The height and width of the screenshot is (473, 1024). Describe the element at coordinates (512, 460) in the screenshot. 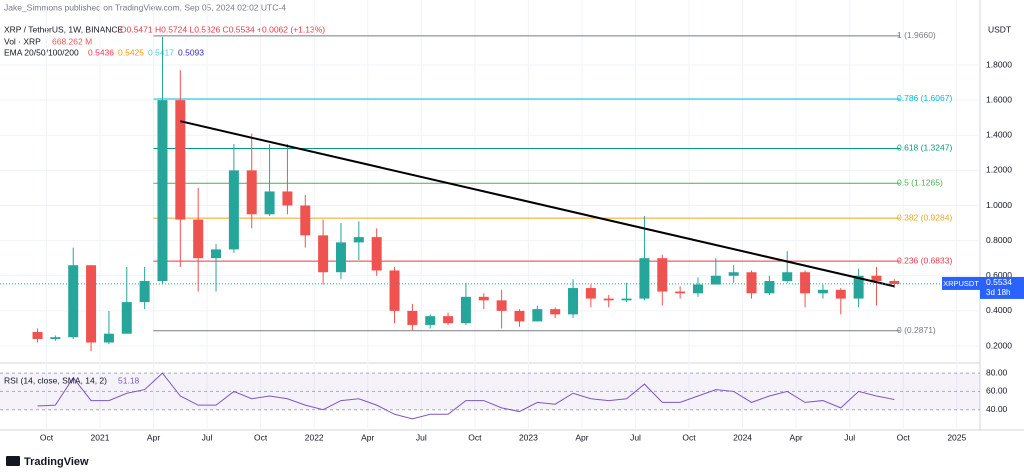

I see `footer` at that location.